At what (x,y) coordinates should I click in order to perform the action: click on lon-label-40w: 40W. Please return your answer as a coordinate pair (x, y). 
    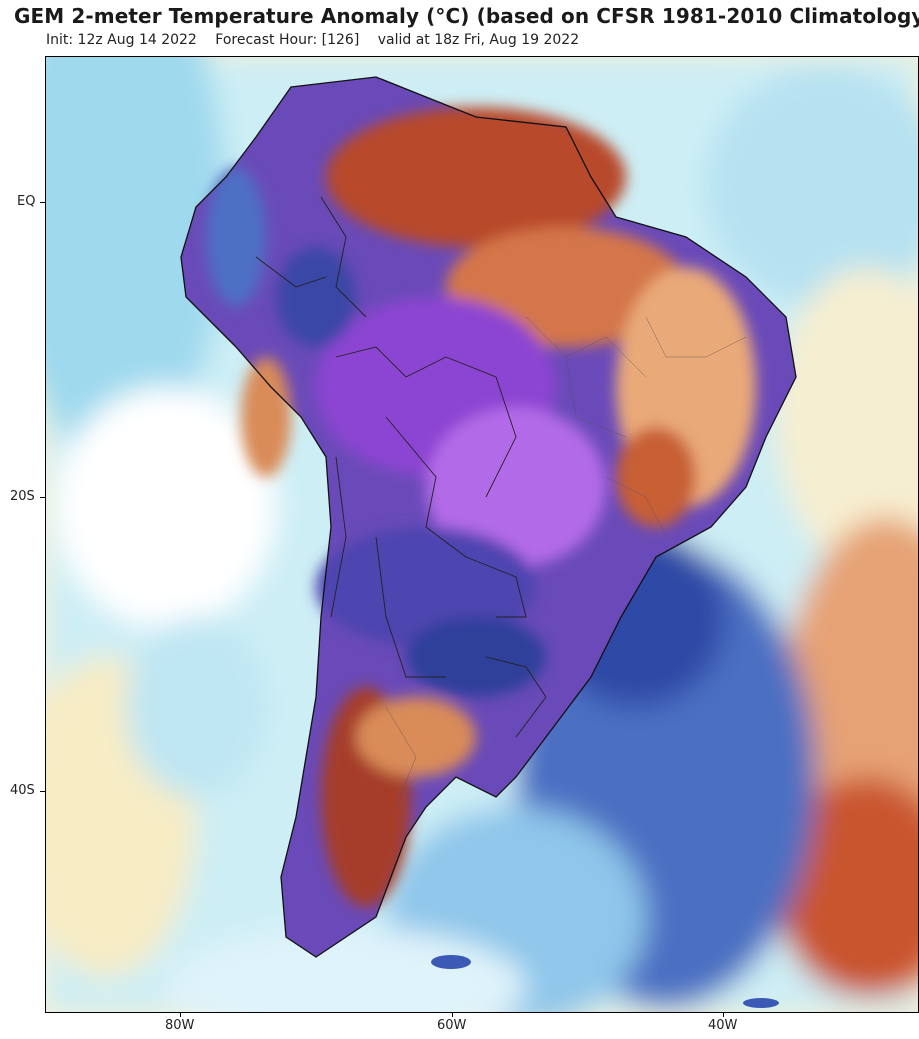
    Looking at the image, I should click on (723, 1025).